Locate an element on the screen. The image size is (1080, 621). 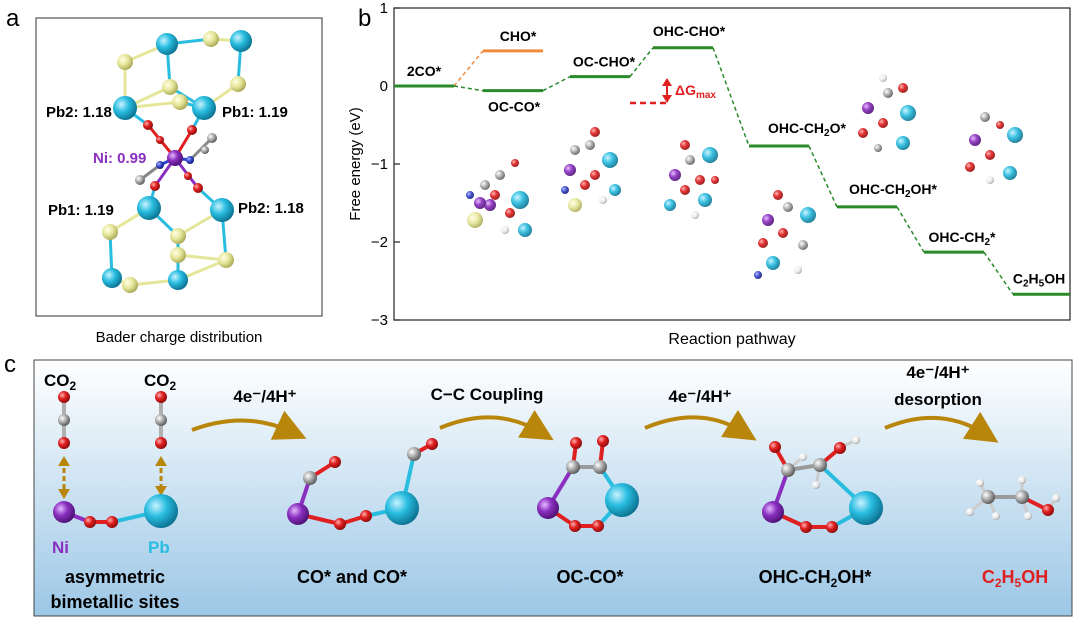
co2-molecule-right is located at coordinates (161, 420).